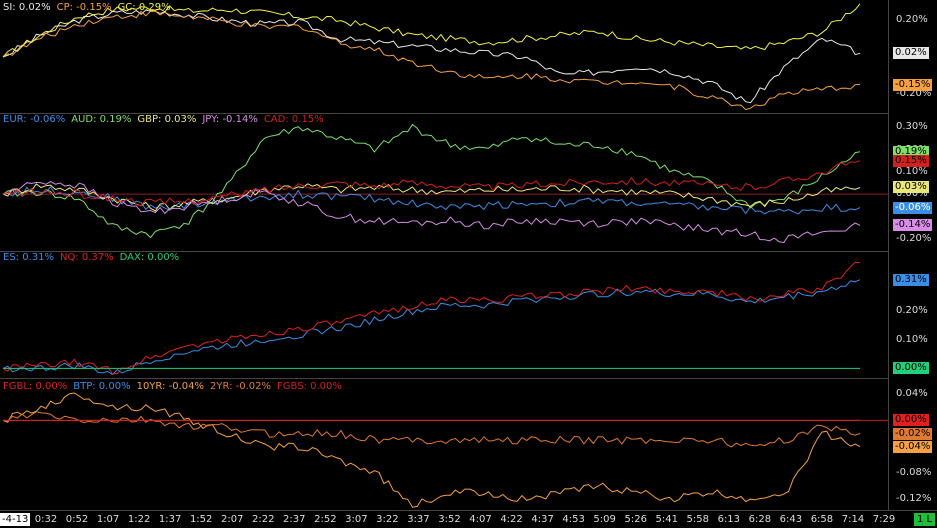  What do you see at coordinates (913, 446) in the screenshot?
I see `end-value-badge-10yr: -0.04%` at bounding box center [913, 446].